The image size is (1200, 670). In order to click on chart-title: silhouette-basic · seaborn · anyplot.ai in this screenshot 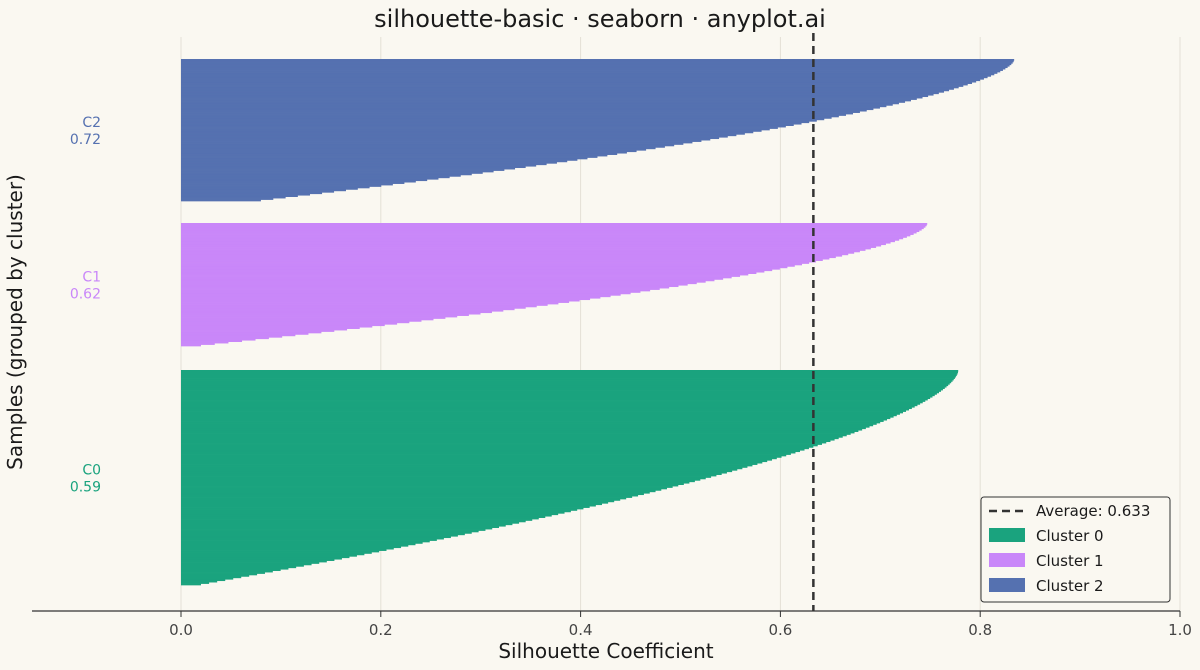, I will do `click(600, 19)`.